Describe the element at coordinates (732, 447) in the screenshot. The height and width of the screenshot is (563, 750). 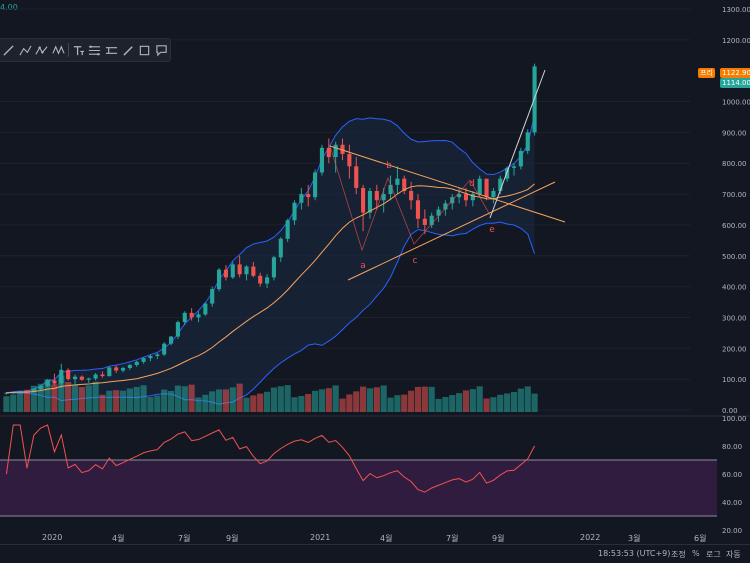
I see `rsi-tick: 80.00` at that location.